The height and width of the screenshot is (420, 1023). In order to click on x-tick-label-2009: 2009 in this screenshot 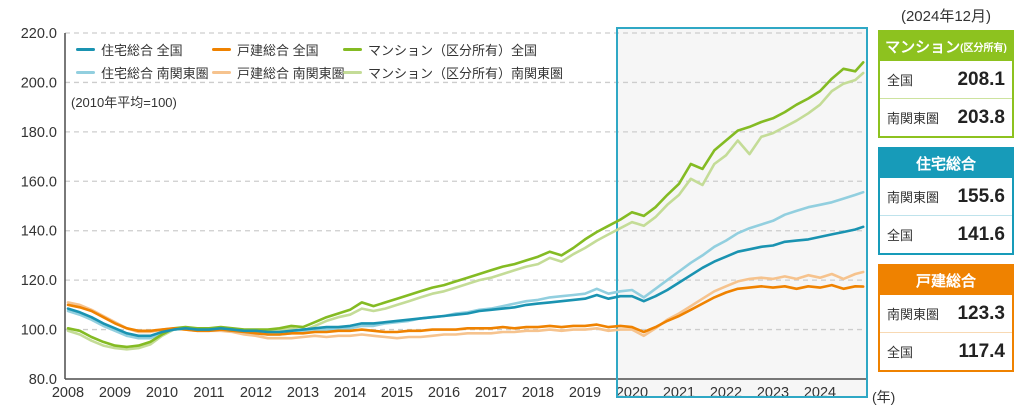, I will do `click(115, 393)`.